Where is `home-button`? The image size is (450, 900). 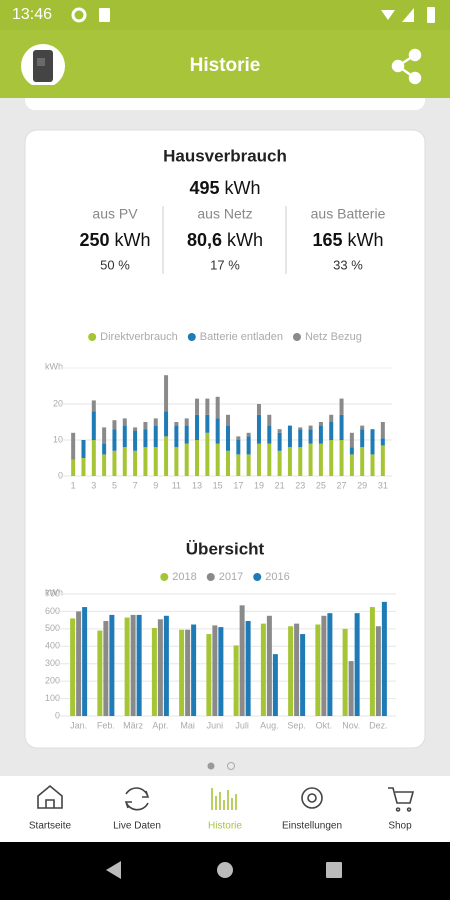 home-button is located at coordinates (225, 870).